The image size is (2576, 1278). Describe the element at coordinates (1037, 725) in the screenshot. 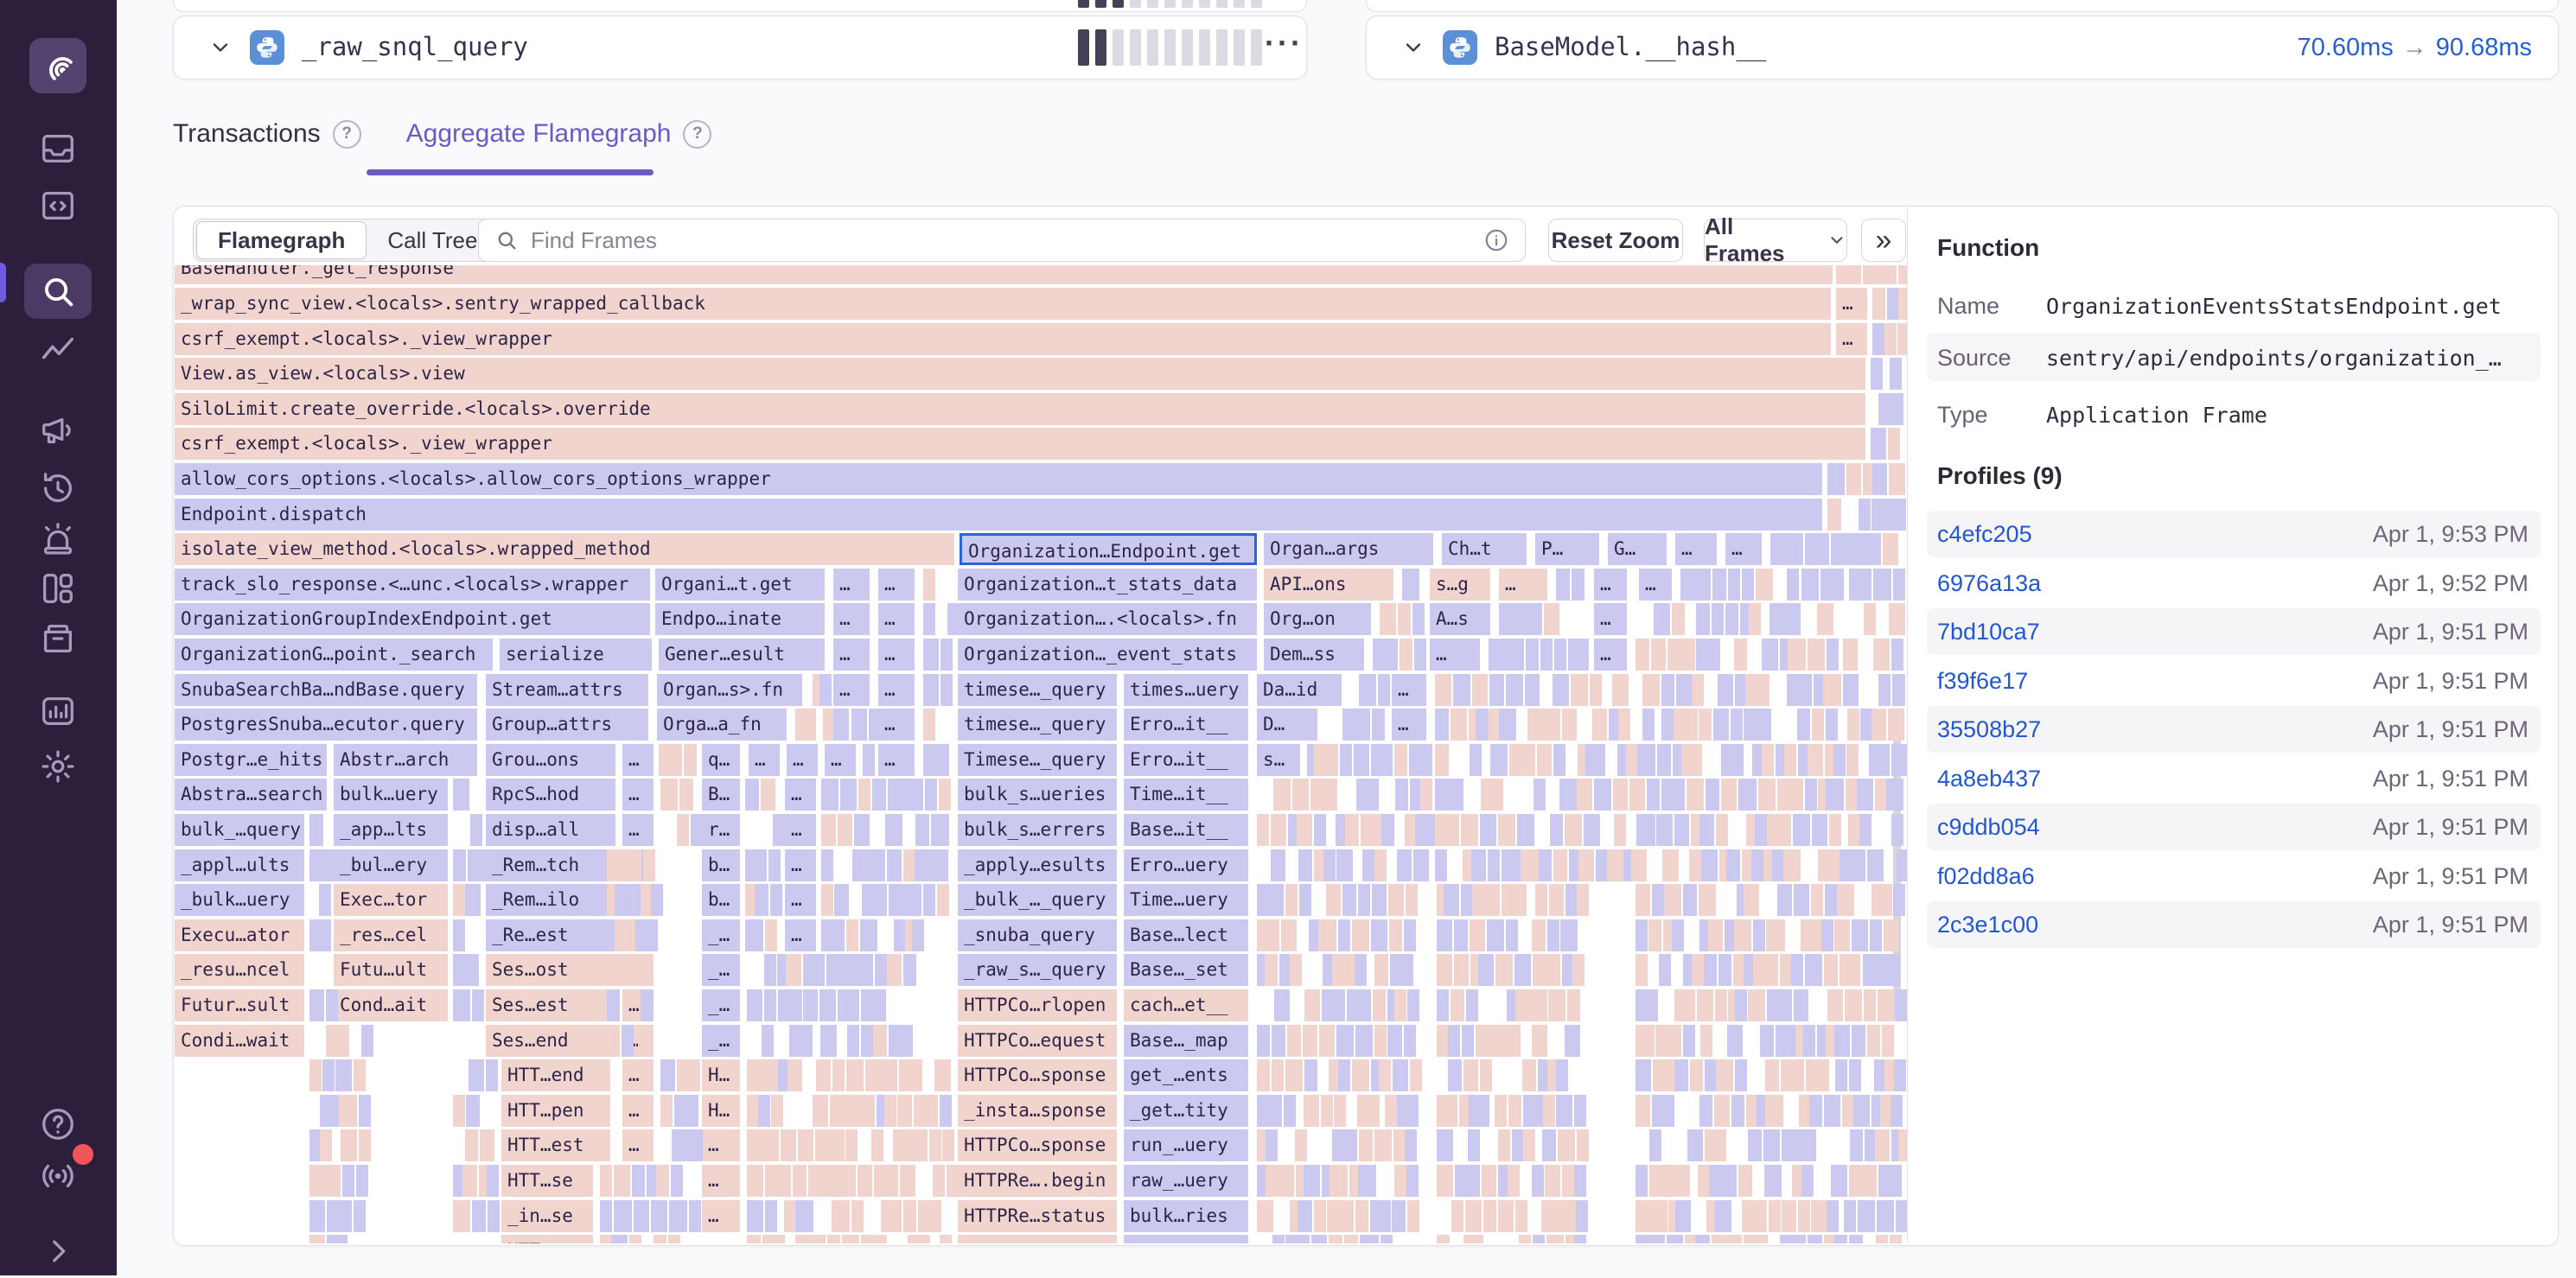

I see `frame-cell: timese…_query` at that location.